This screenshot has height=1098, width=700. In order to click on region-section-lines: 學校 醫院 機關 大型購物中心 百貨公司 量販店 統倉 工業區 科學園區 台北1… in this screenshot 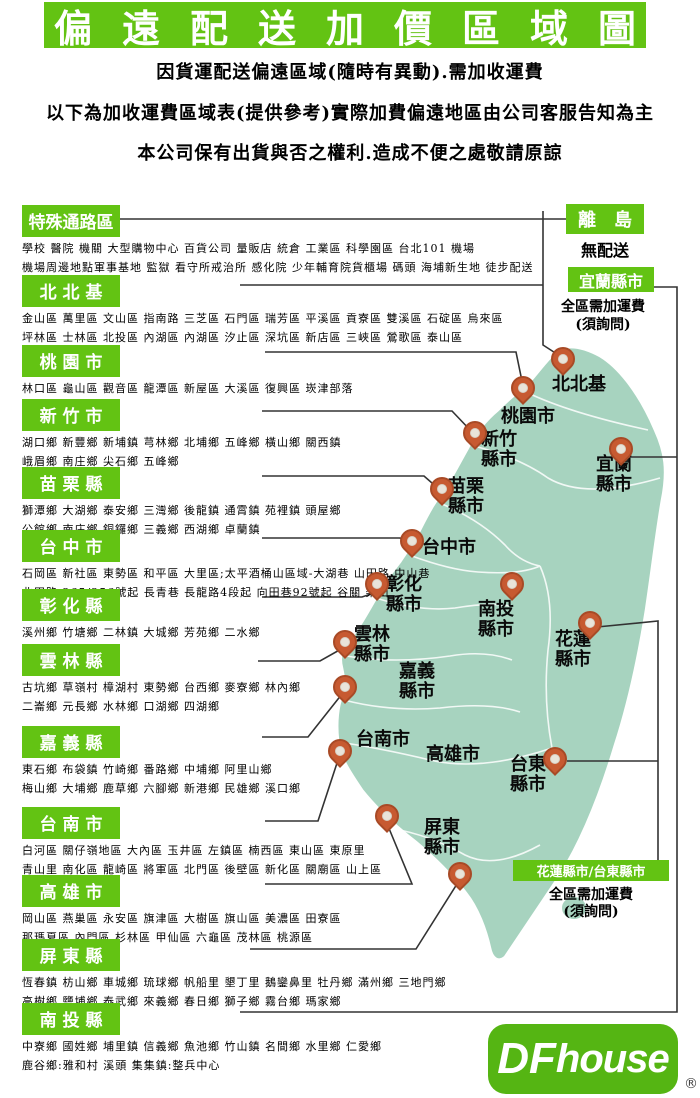, I will do `click(352, 258)`.